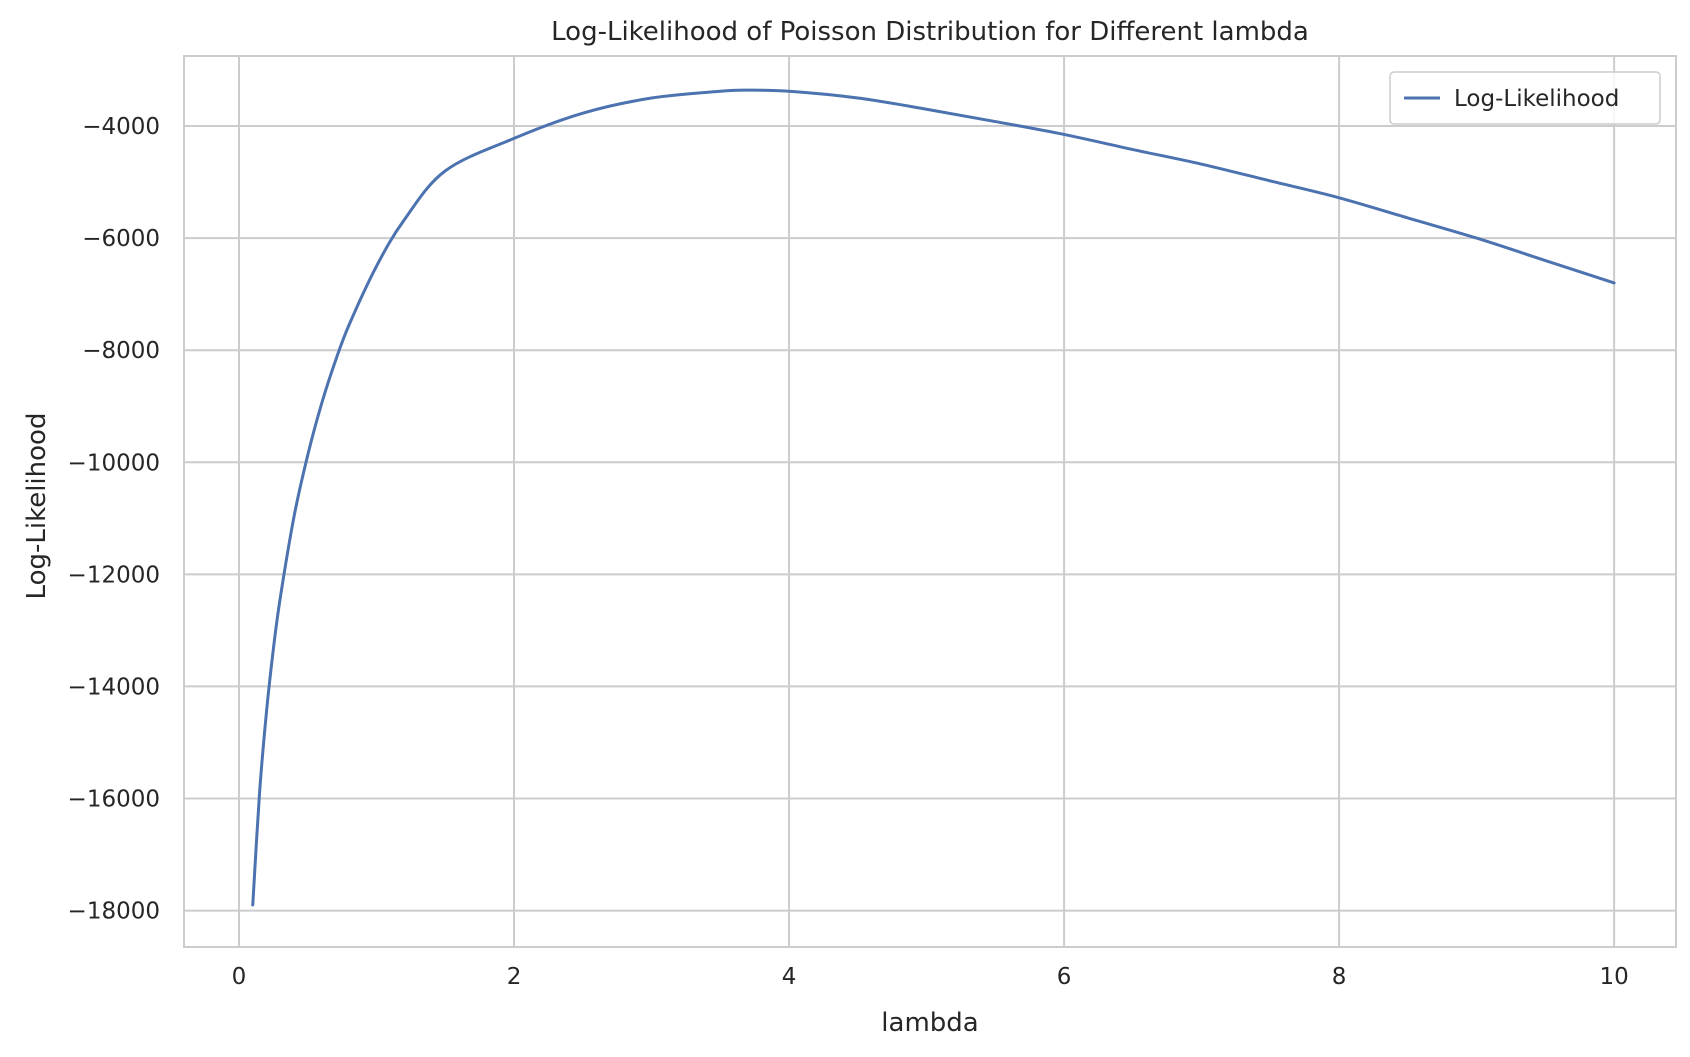 This screenshot has height=1057, width=1690. Describe the element at coordinates (114, 575) in the screenshot. I see `y-tick-label: −12000` at that location.